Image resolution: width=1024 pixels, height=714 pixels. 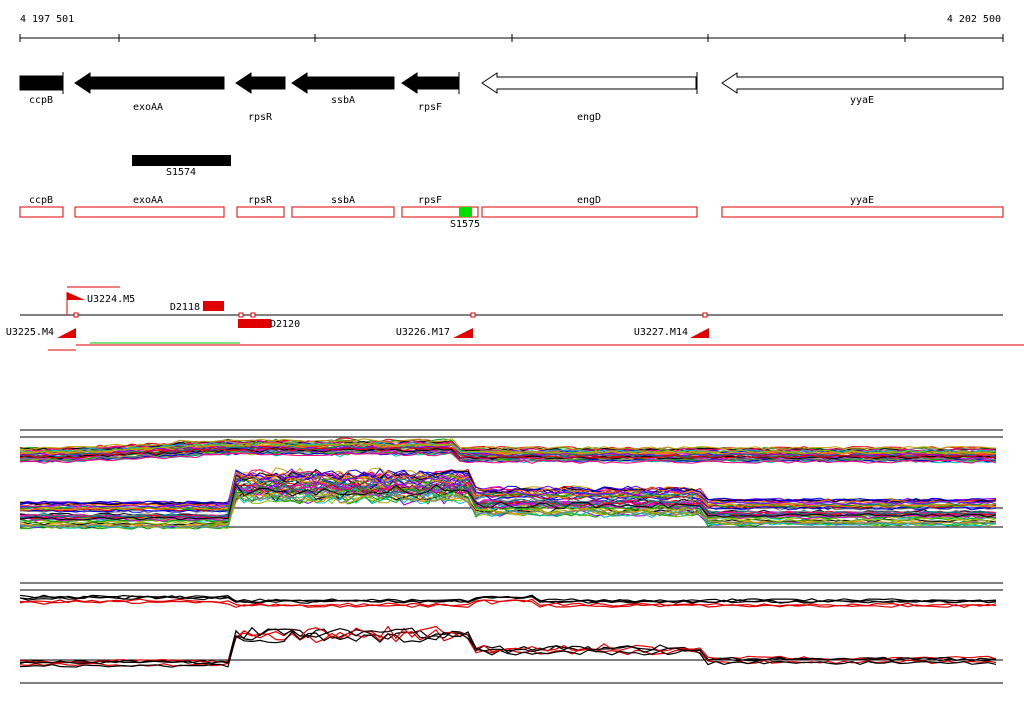 I want to click on box-label: exoAA, so click(x=148, y=200).